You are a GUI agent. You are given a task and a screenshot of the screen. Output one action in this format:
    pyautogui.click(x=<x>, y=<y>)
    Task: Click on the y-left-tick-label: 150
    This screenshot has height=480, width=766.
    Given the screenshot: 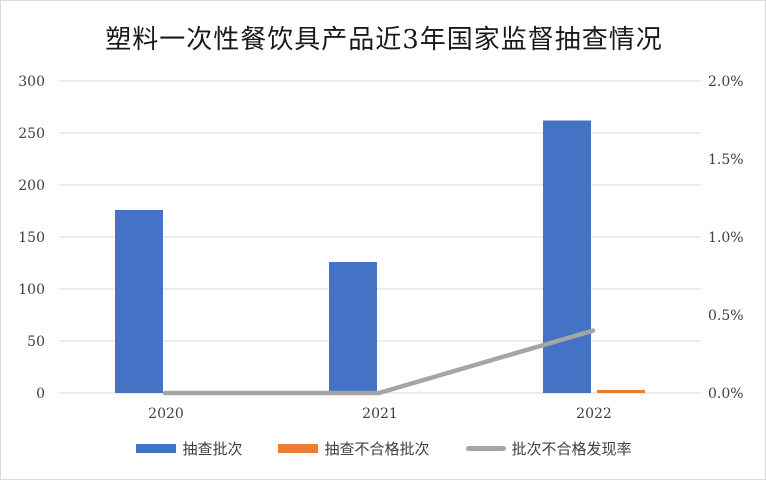 What is the action you would take?
    pyautogui.click(x=31, y=238)
    